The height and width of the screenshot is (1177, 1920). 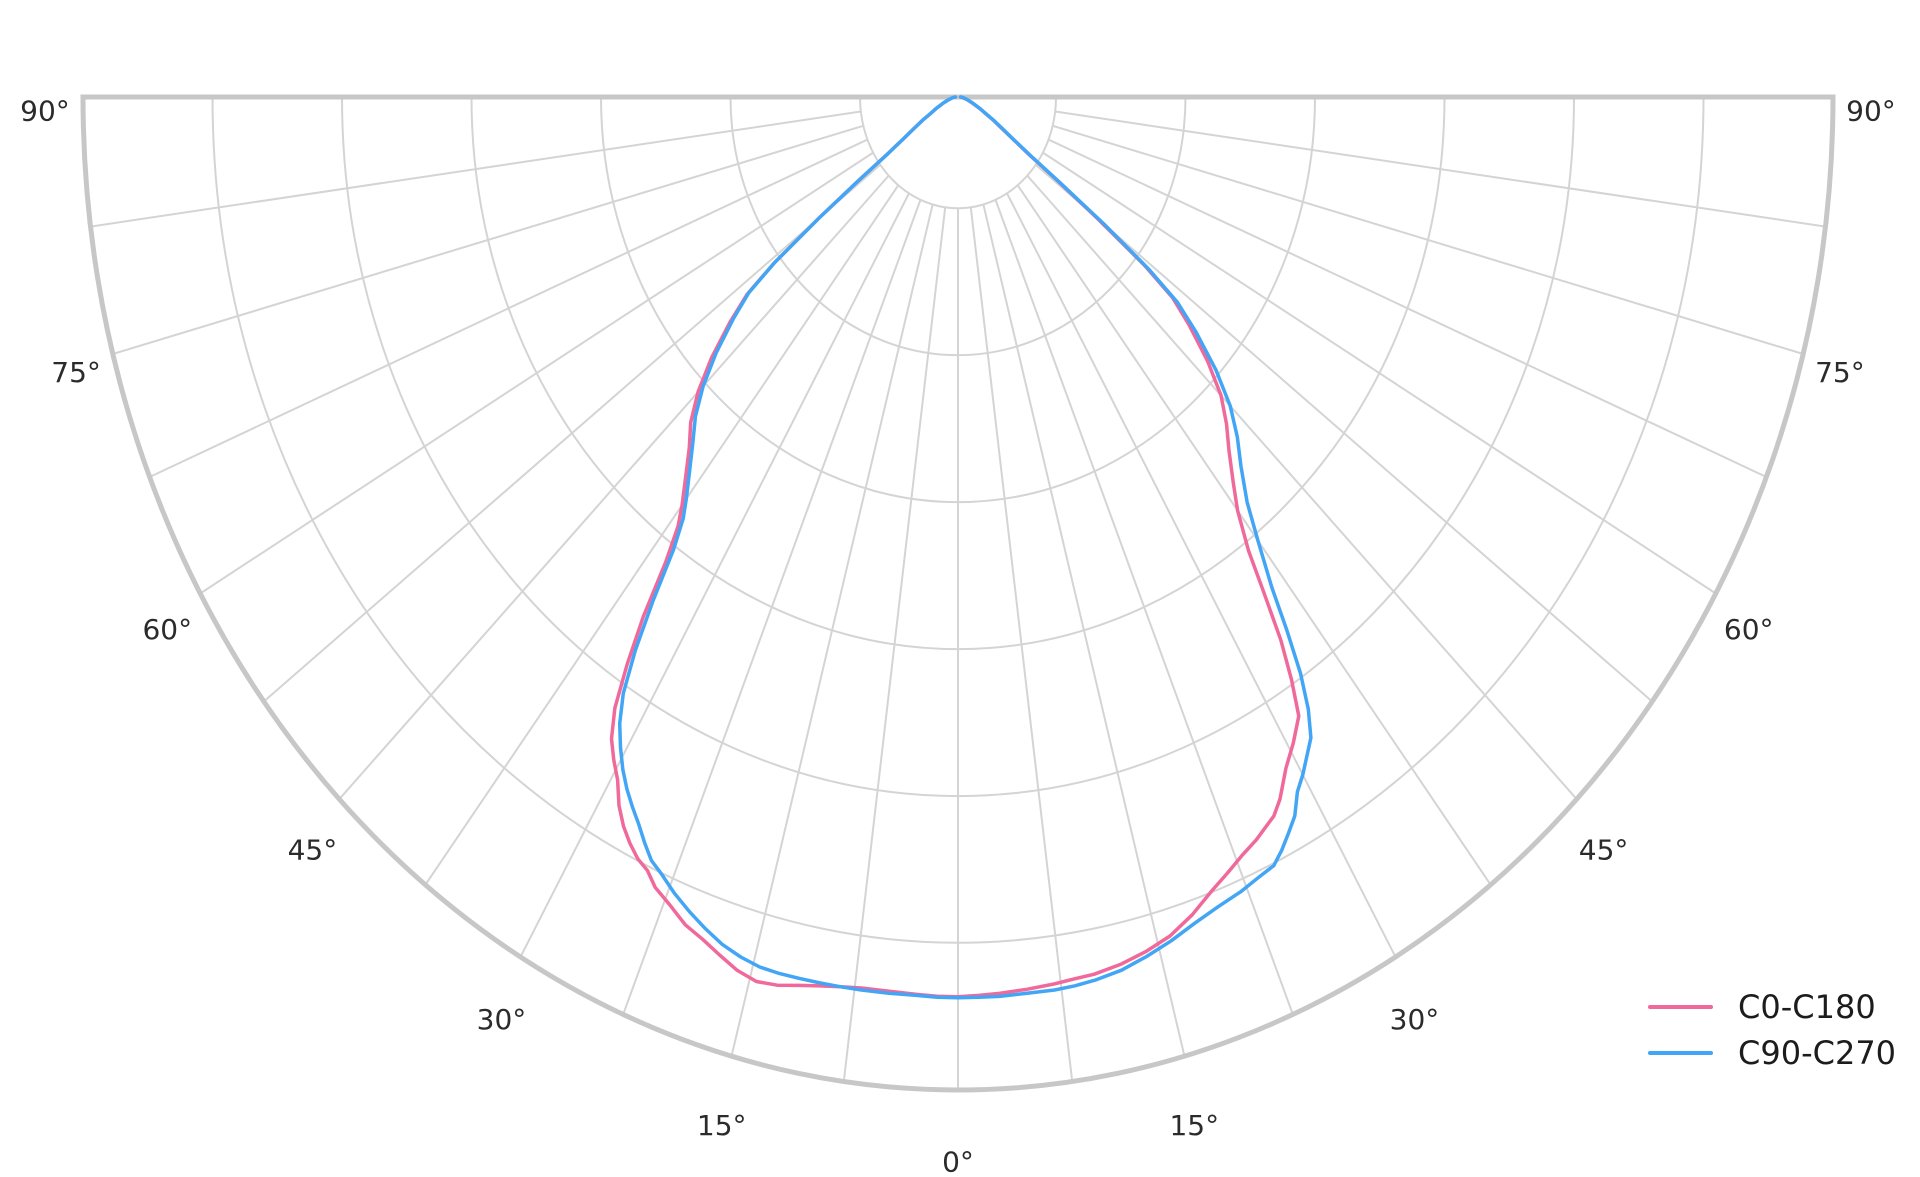 I want to click on legend-item-c90-c270: C90-C270, so click(x=1772, y=1053).